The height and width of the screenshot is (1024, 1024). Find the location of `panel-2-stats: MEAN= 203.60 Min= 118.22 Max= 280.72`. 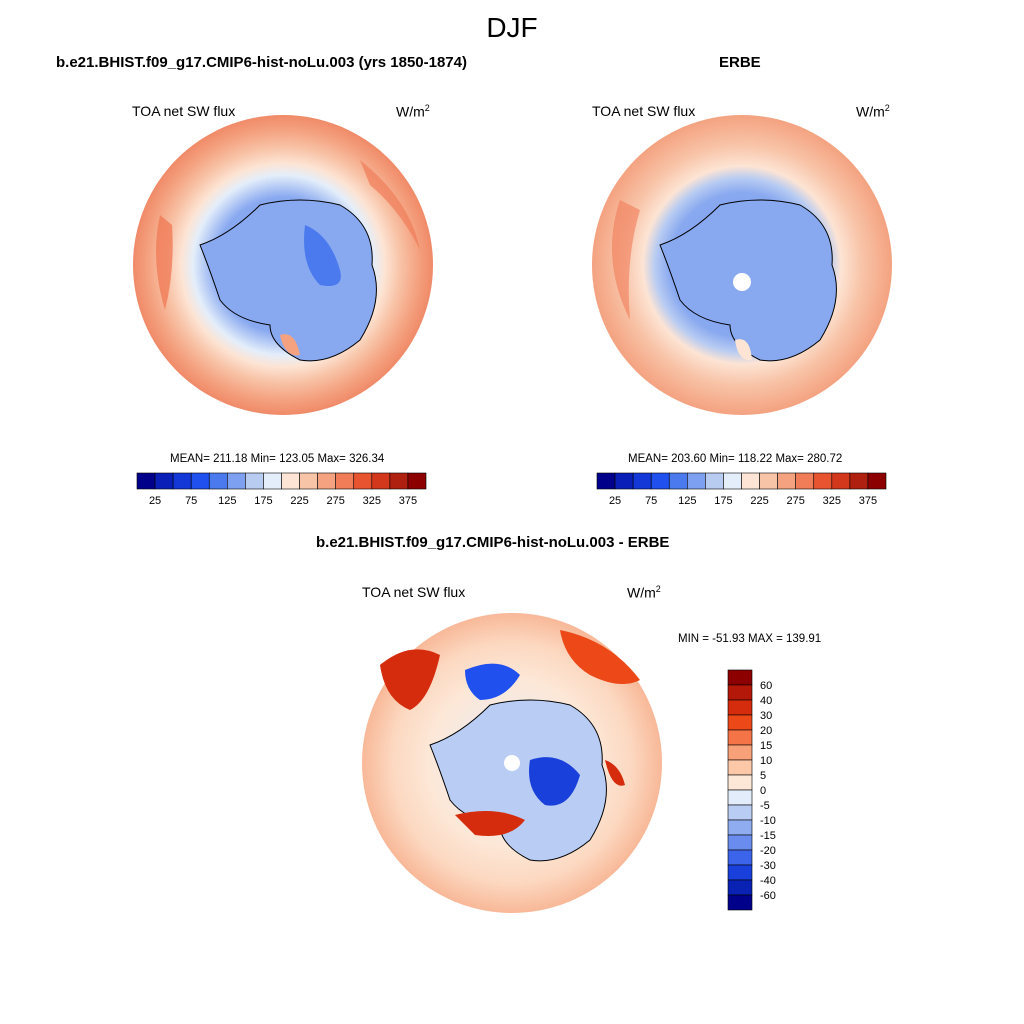

panel-2-stats: MEAN= 203.60 Min= 118.22 Max= 280.72 is located at coordinates (735, 459).